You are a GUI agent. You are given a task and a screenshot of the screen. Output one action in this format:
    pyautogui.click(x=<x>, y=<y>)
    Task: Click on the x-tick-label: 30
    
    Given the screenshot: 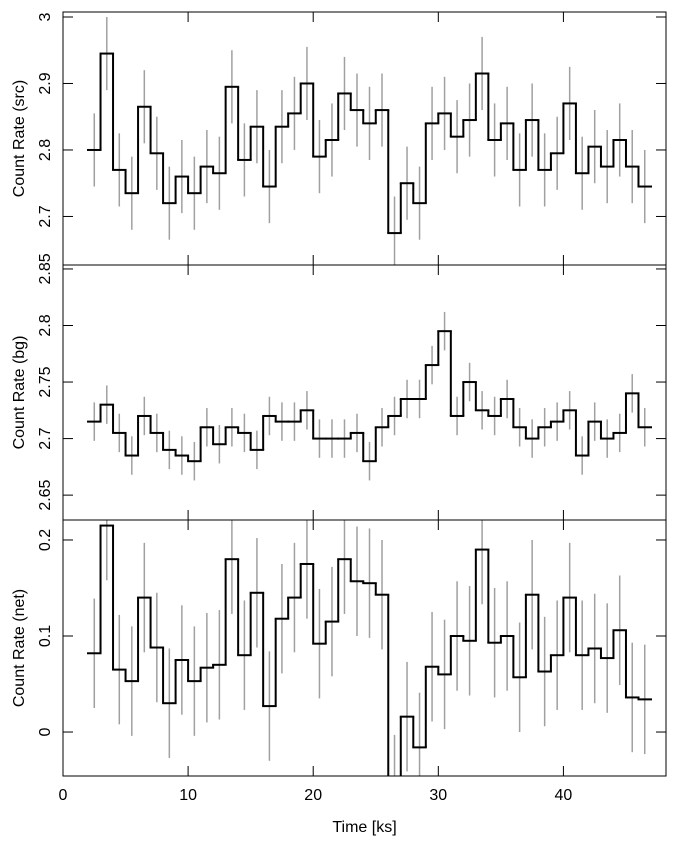 What is the action you would take?
    pyautogui.click(x=438, y=795)
    